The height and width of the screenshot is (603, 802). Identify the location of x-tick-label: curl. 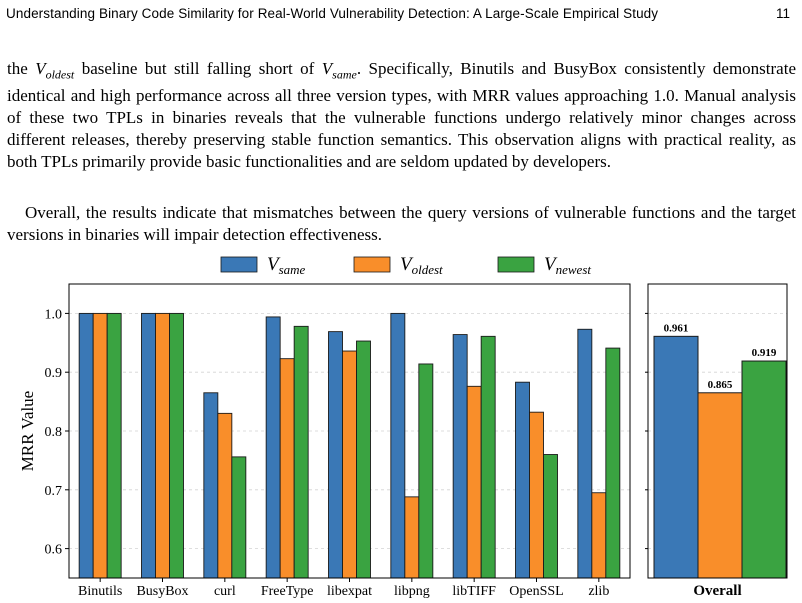
(225, 591).